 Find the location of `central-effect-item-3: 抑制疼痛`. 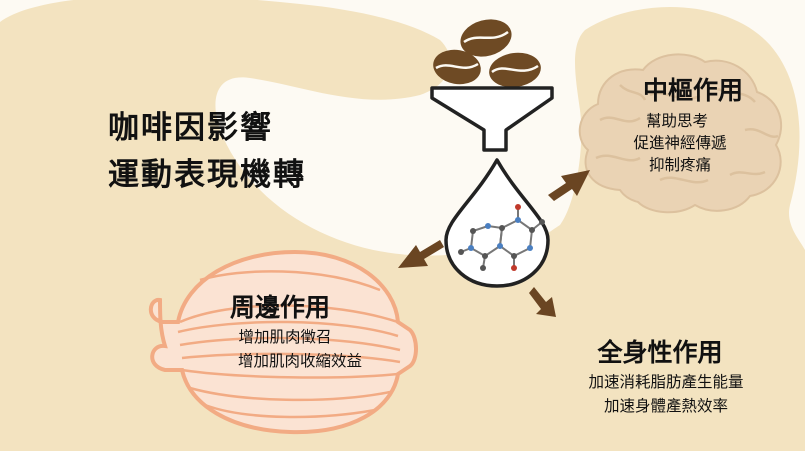

central-effect-item-3: 抑制疼痛 is located at coordinates (680, 165).